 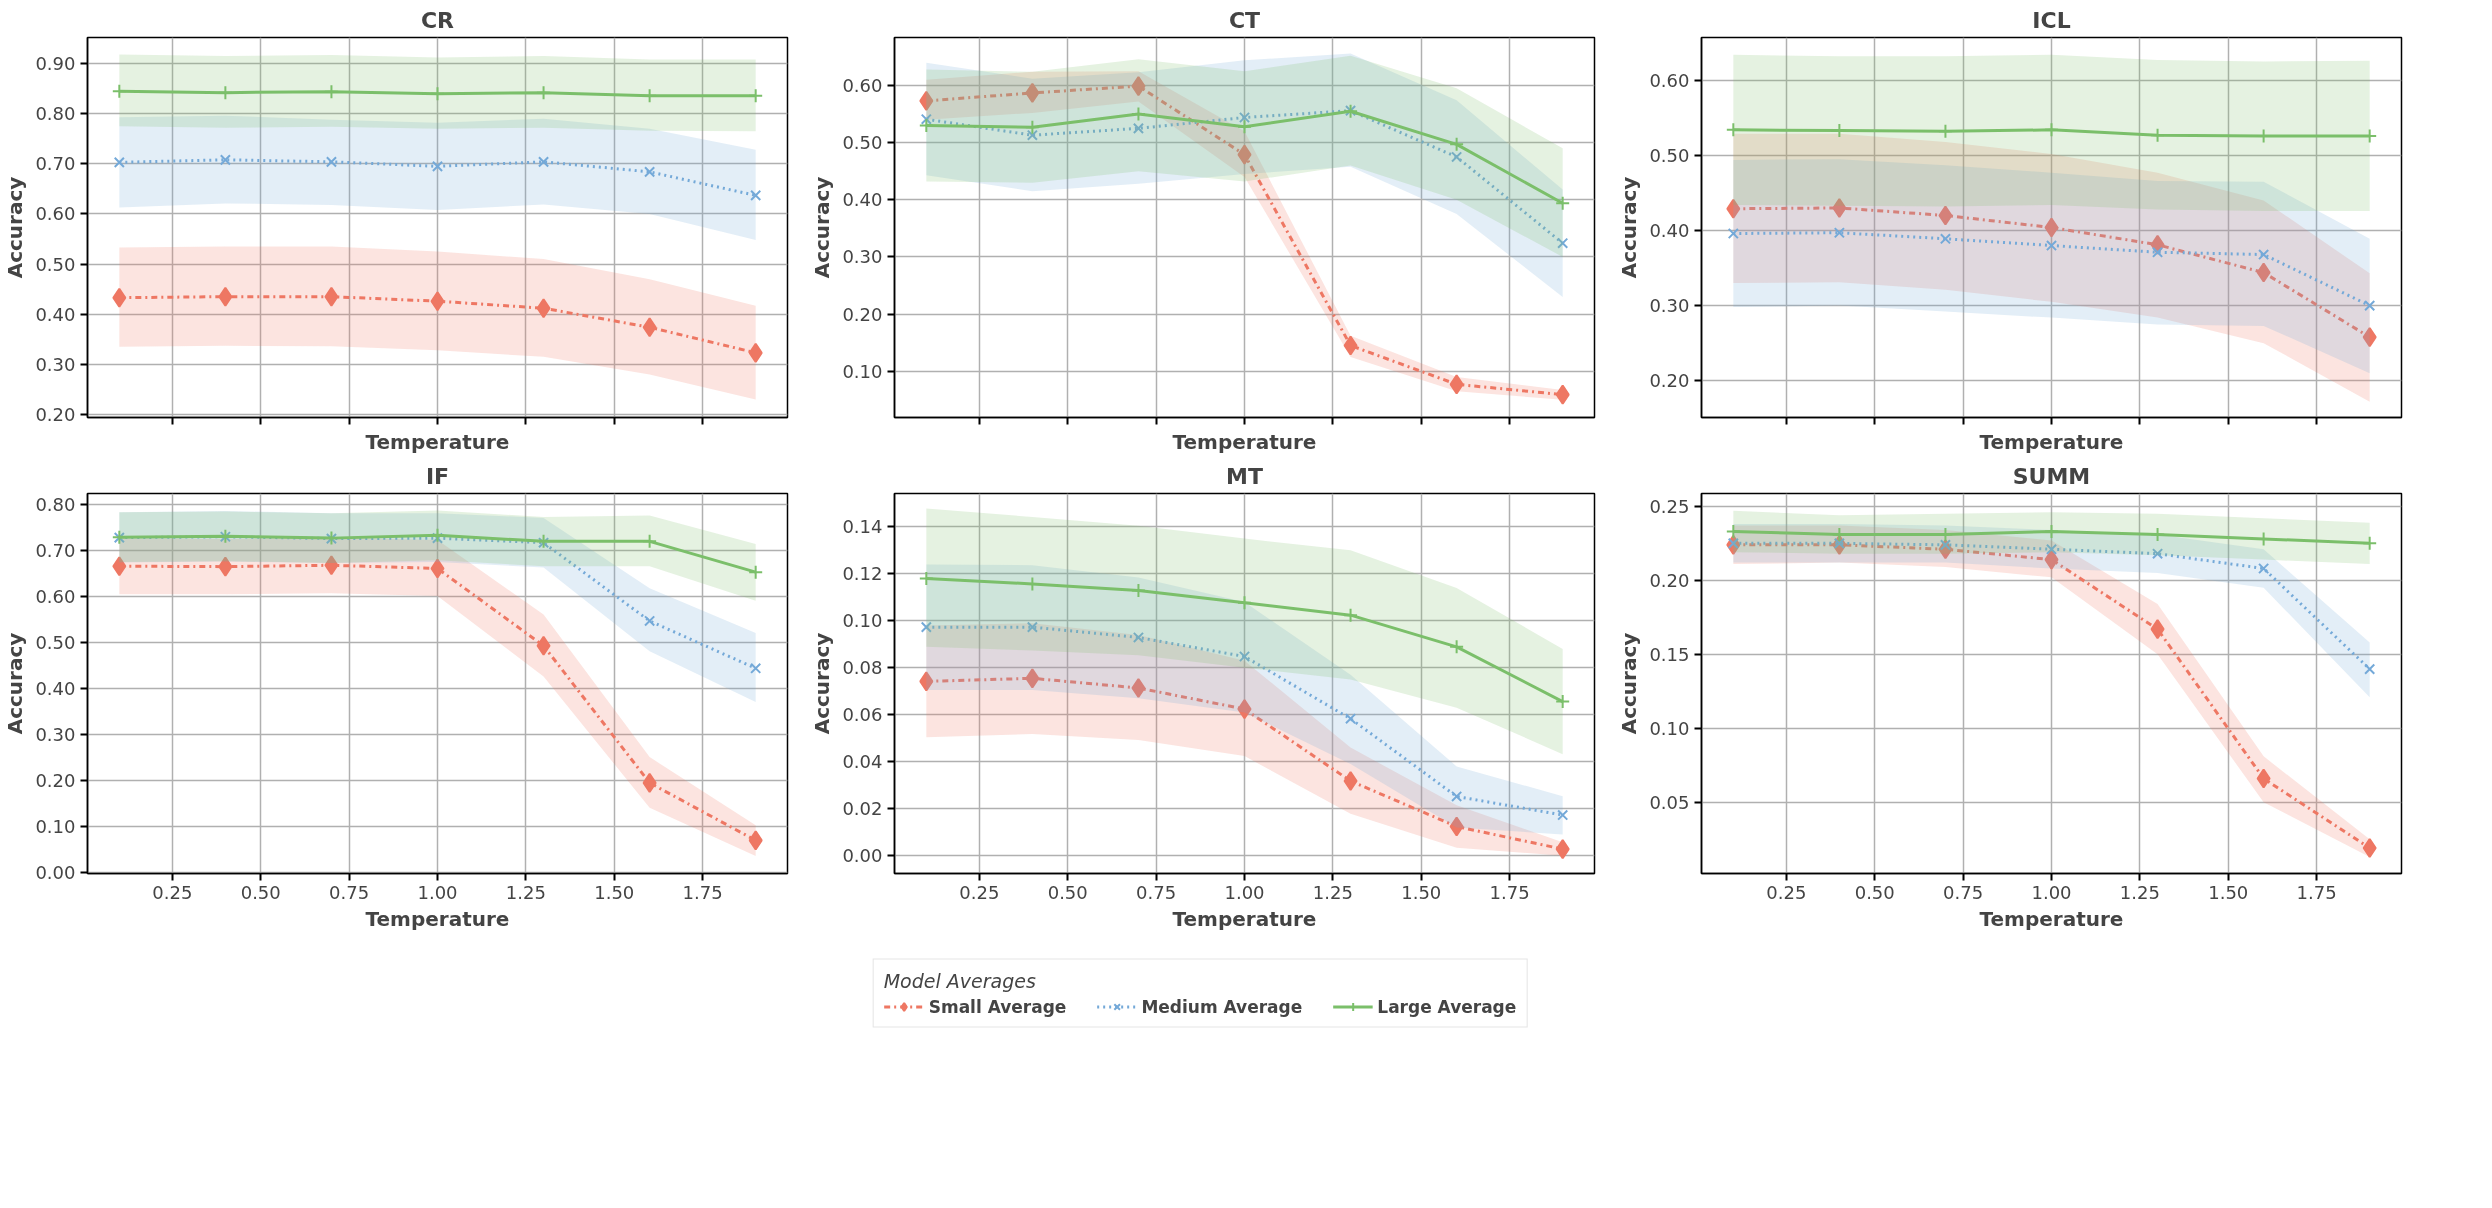 What do you see at coordinates (862, 809) in the screenshot?
I see `y-tick-label: 0.02` at bounding box center [862, 809].